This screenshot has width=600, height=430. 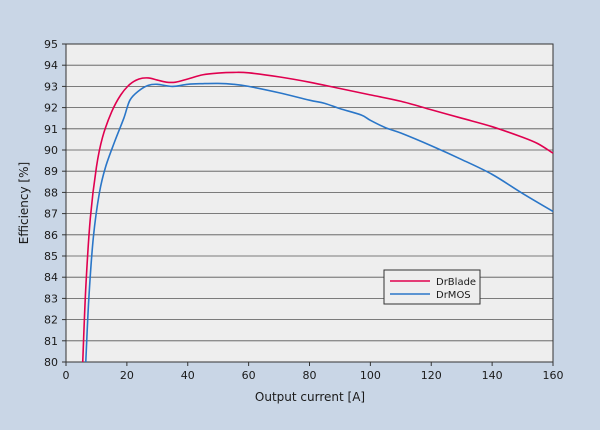 I want to click on y-tick-label: 95, so click(x=51, y=44).